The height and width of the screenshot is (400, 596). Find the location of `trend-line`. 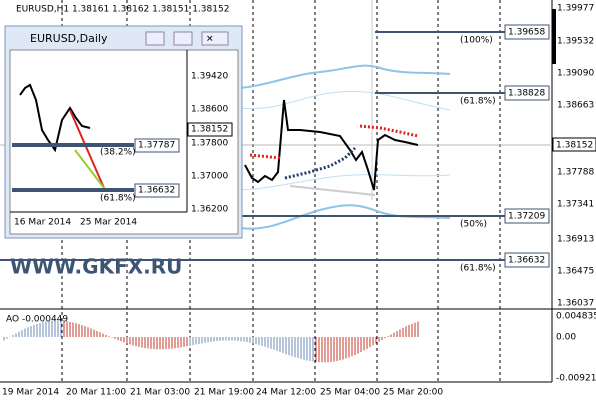

trend-line is located at coordinates (332, 190).